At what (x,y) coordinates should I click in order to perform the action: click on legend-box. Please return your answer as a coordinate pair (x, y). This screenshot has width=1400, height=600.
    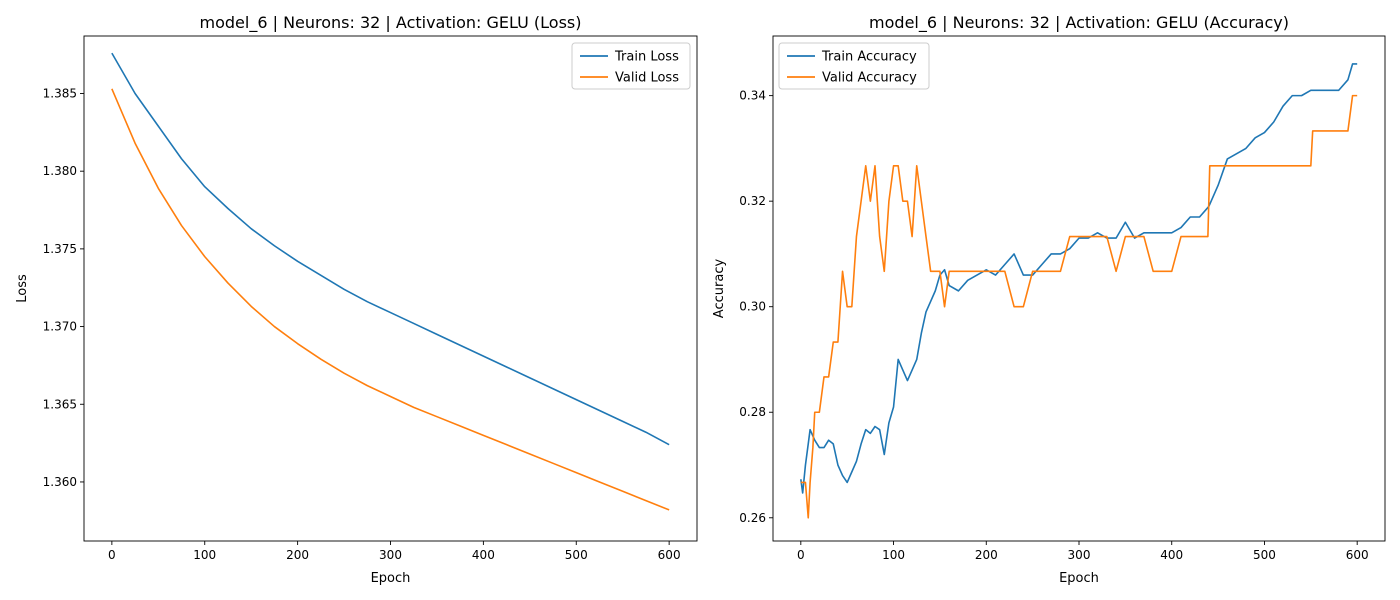
    Looking at the image, I should click on (854, 66).